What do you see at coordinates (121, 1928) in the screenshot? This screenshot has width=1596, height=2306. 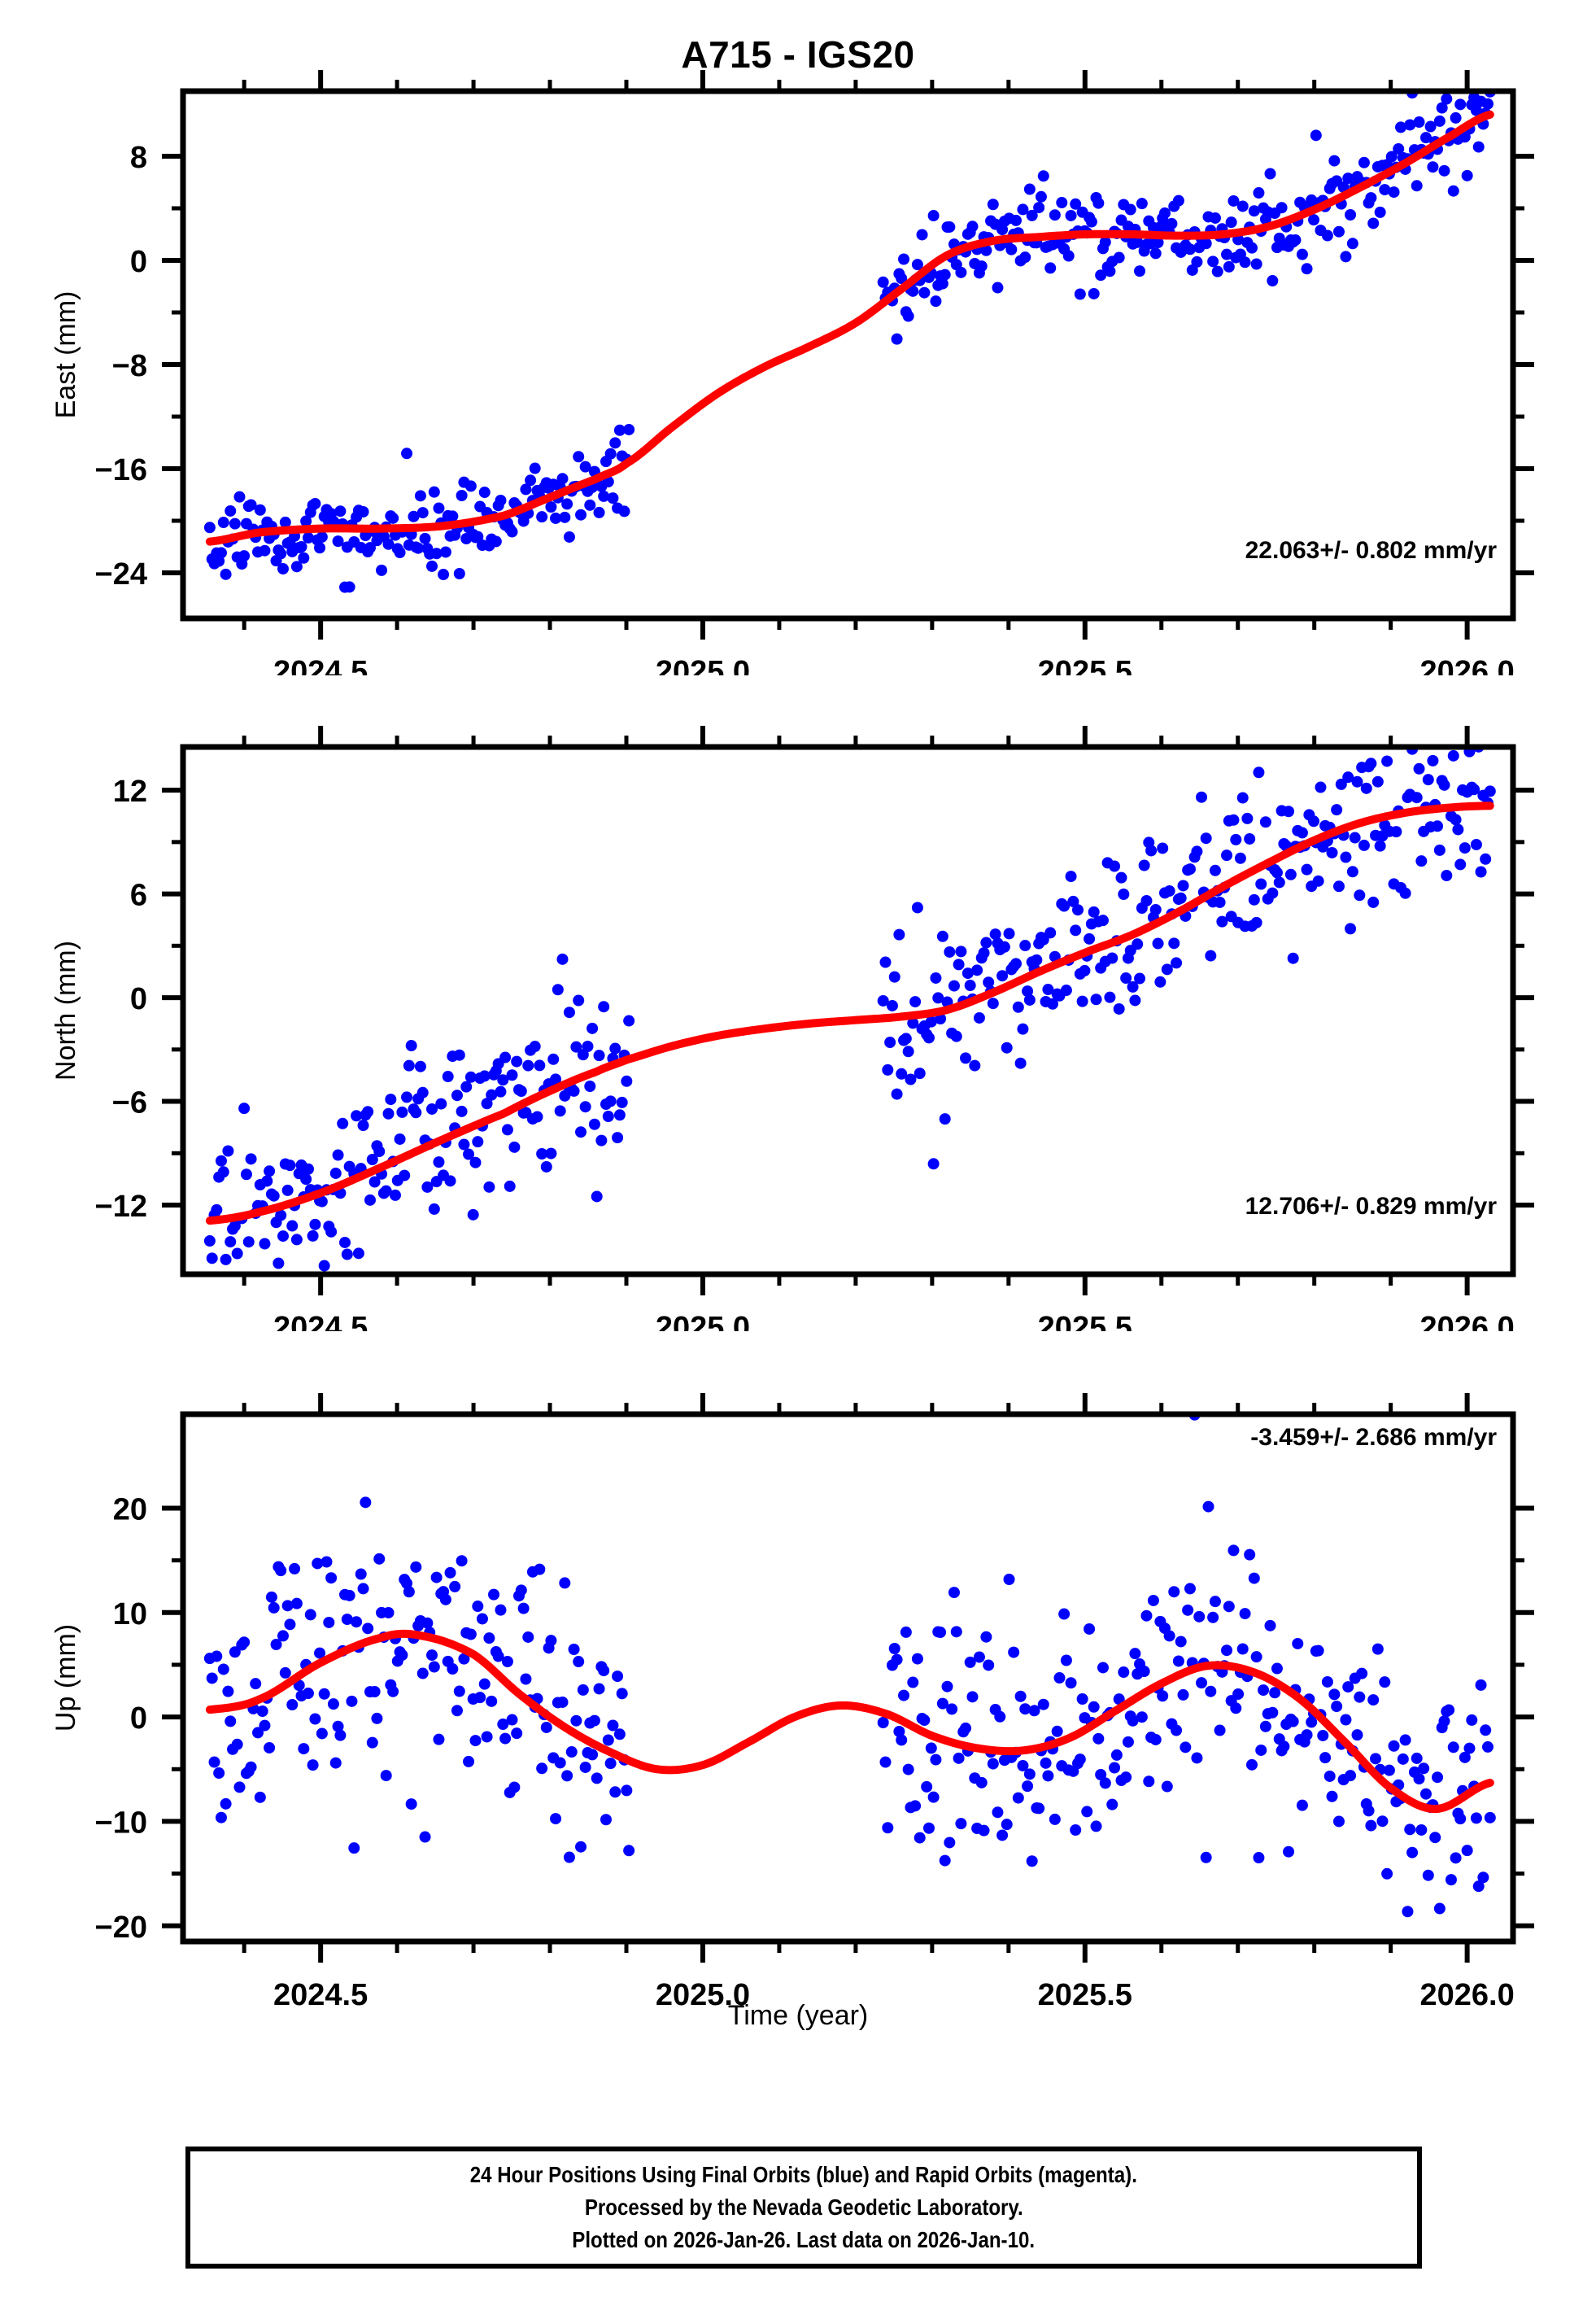 I see `y-tick-label: −20` at bounding box center [121, 1928].